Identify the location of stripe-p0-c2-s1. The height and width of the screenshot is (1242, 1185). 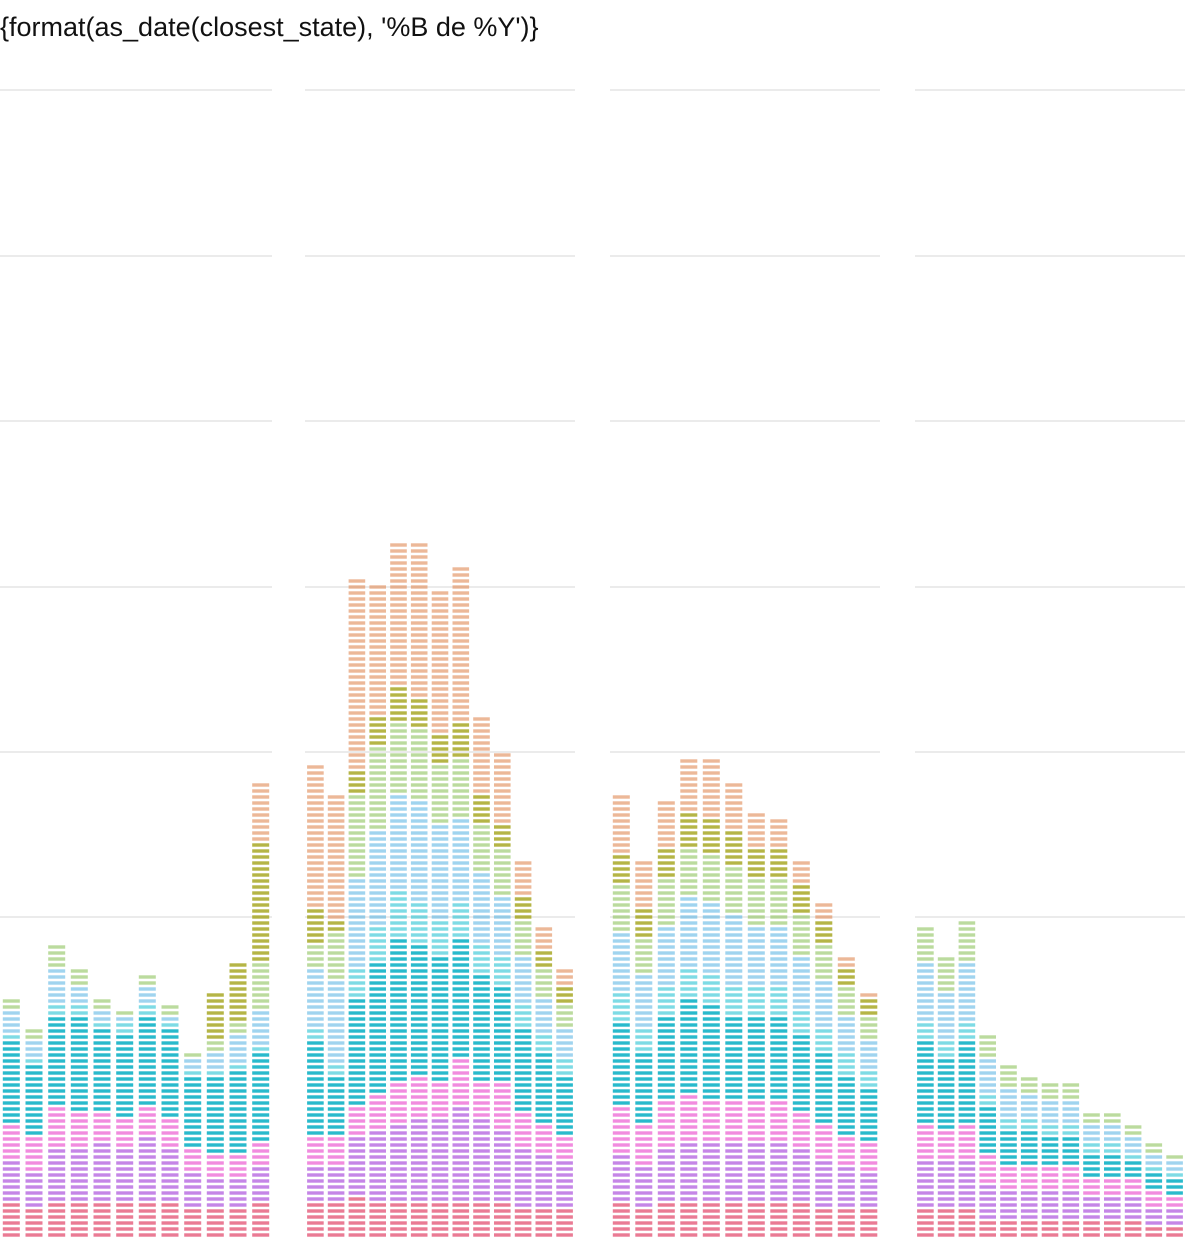
(57, 1175).